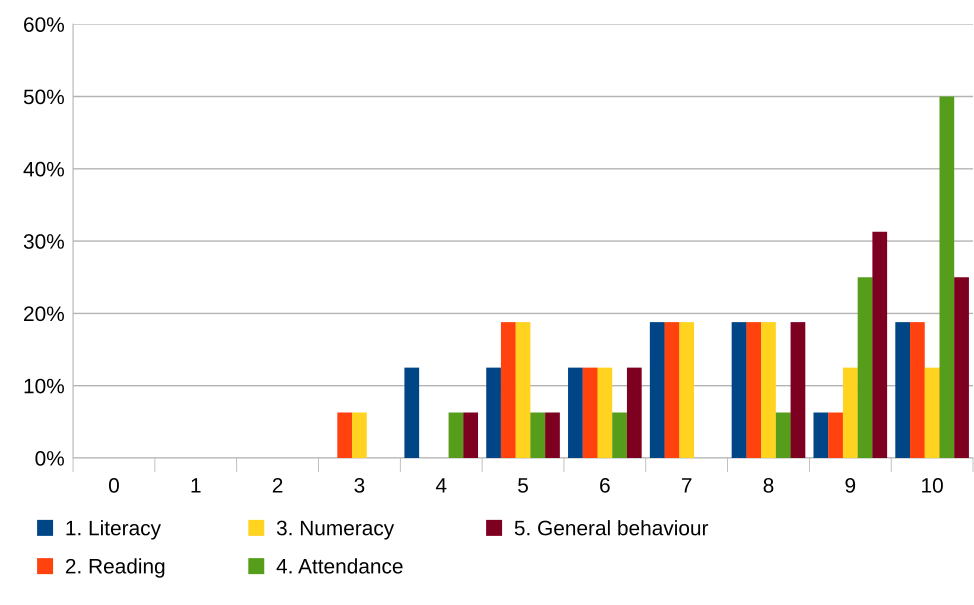 This screenshot has width=974, height=605. Describe the element at coordinates (49, 458) in the screenshot. I see `y-tick-label: 0%` at that location.